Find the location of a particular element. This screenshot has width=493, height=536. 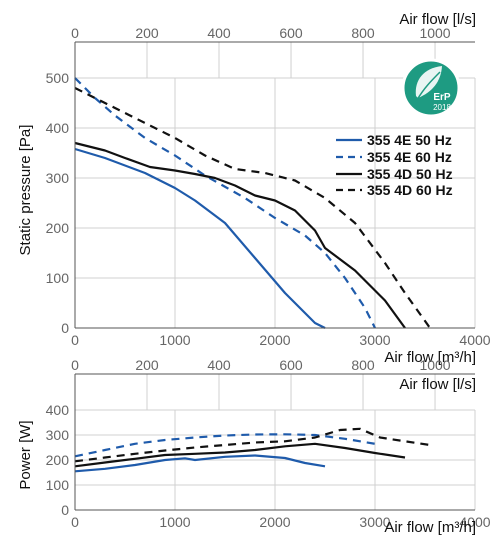

power-x2-tick-200: 200 is located at coordinates (147, 365).